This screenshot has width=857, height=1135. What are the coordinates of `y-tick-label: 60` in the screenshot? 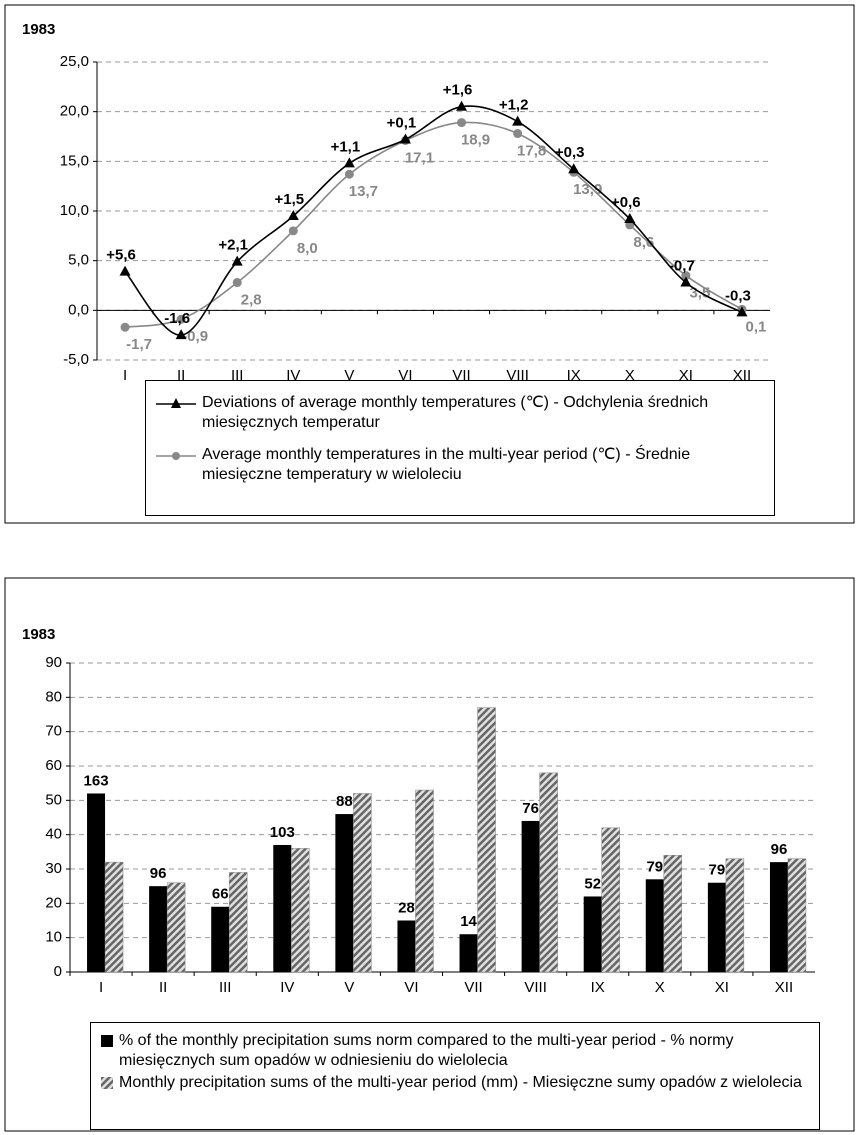 It's located at (53, 765).